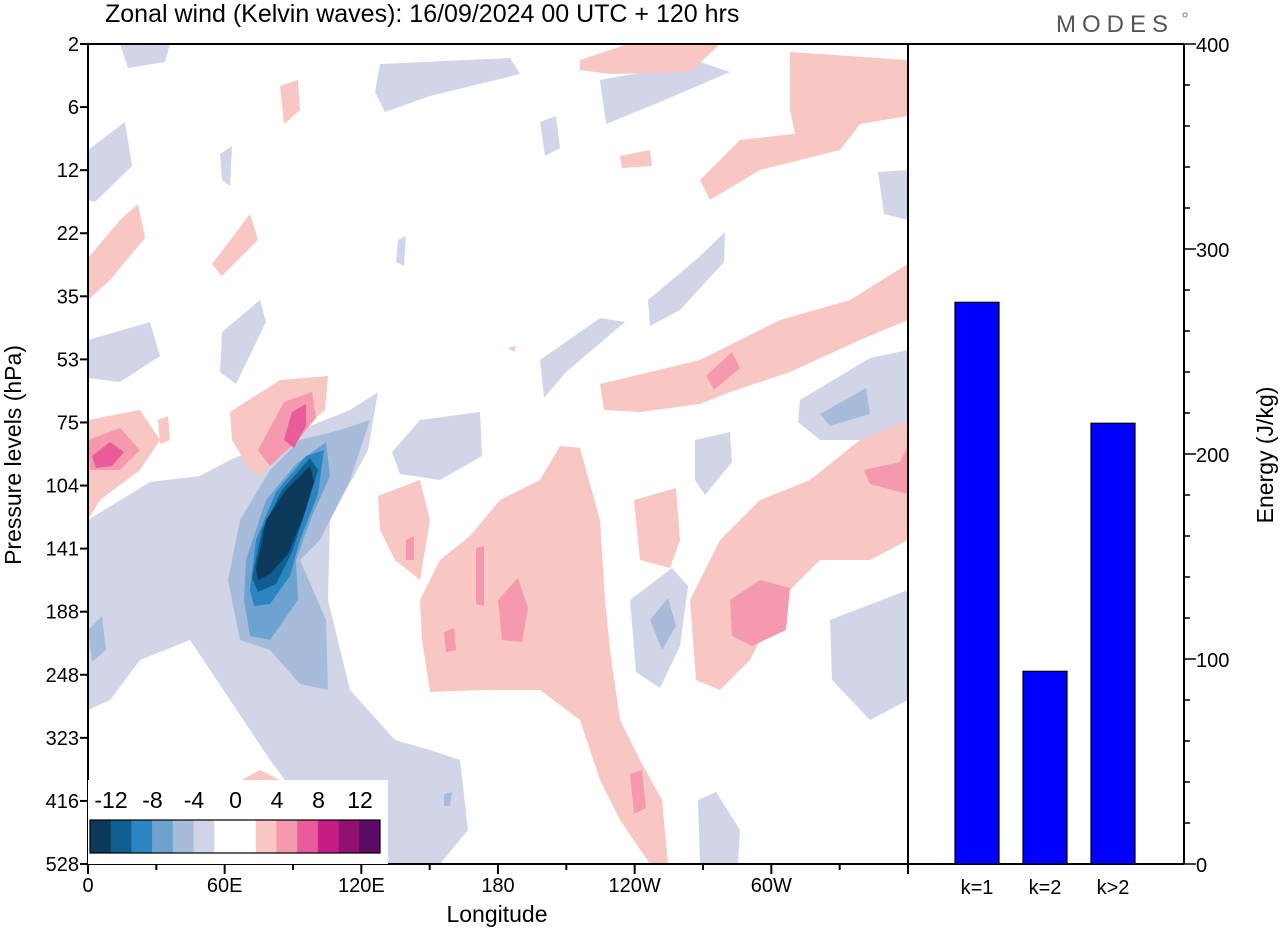 The image size is (1280, 930). I want to click on energy-tick-label: 300, so click(1212, 251).